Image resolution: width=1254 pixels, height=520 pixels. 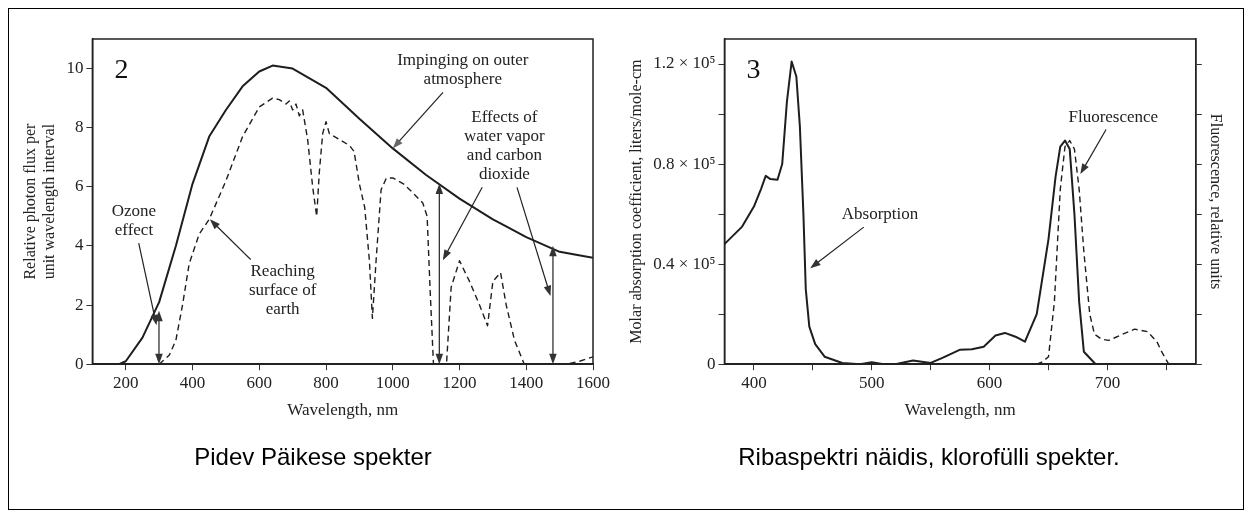 What do you see at coordinates (872, 382) in the screenshot?
I see `x-tick-label: 500` at bounding box center [872, 382].